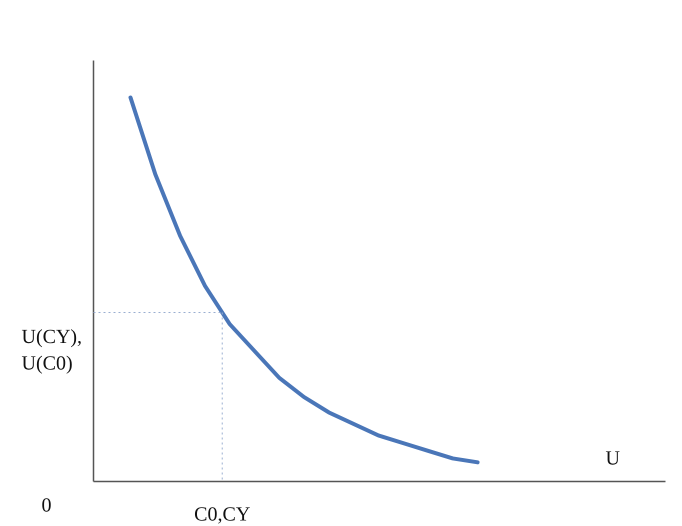 Image resolution: width=682 pixels, height=526 pixels. I want to click on text: 0, so click(47, 505).